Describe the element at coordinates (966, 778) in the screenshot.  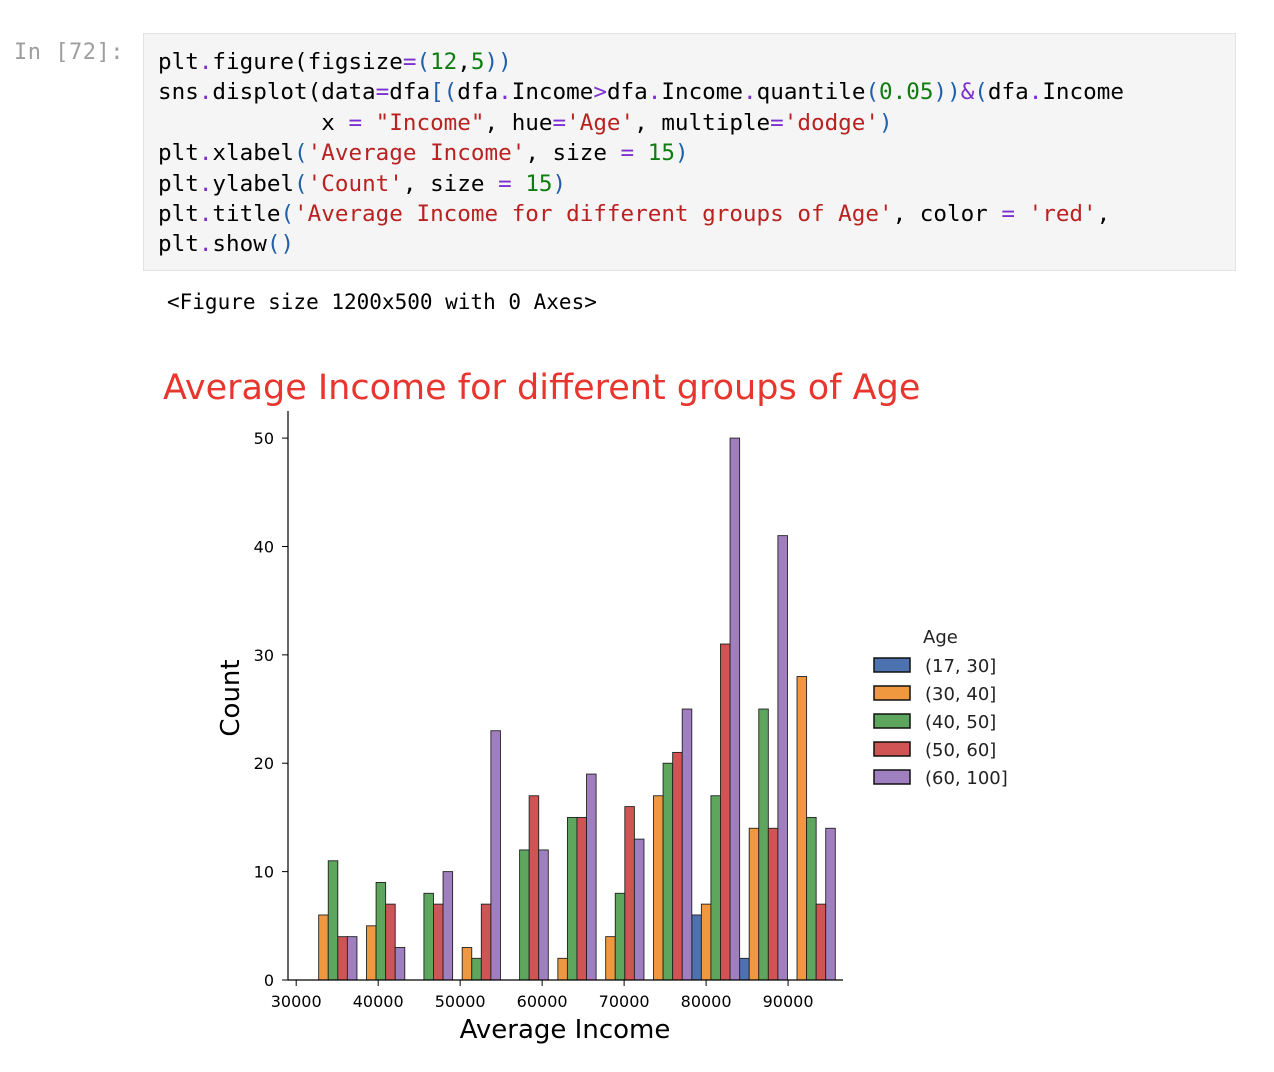
I see `legend-entry-label: (60, 100]` at that location.